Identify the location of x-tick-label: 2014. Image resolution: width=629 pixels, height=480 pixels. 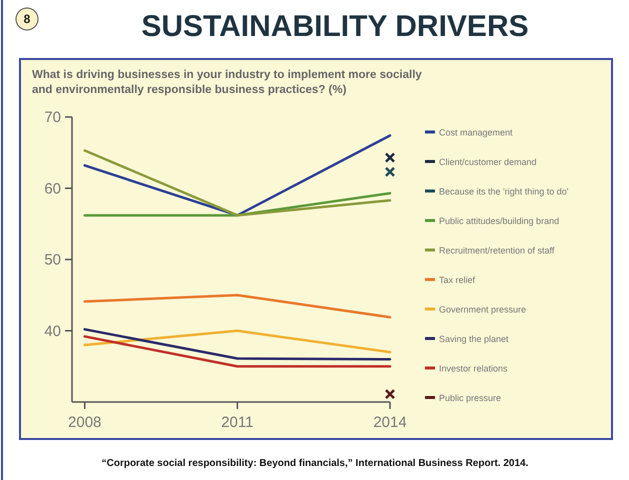
(390, 422).